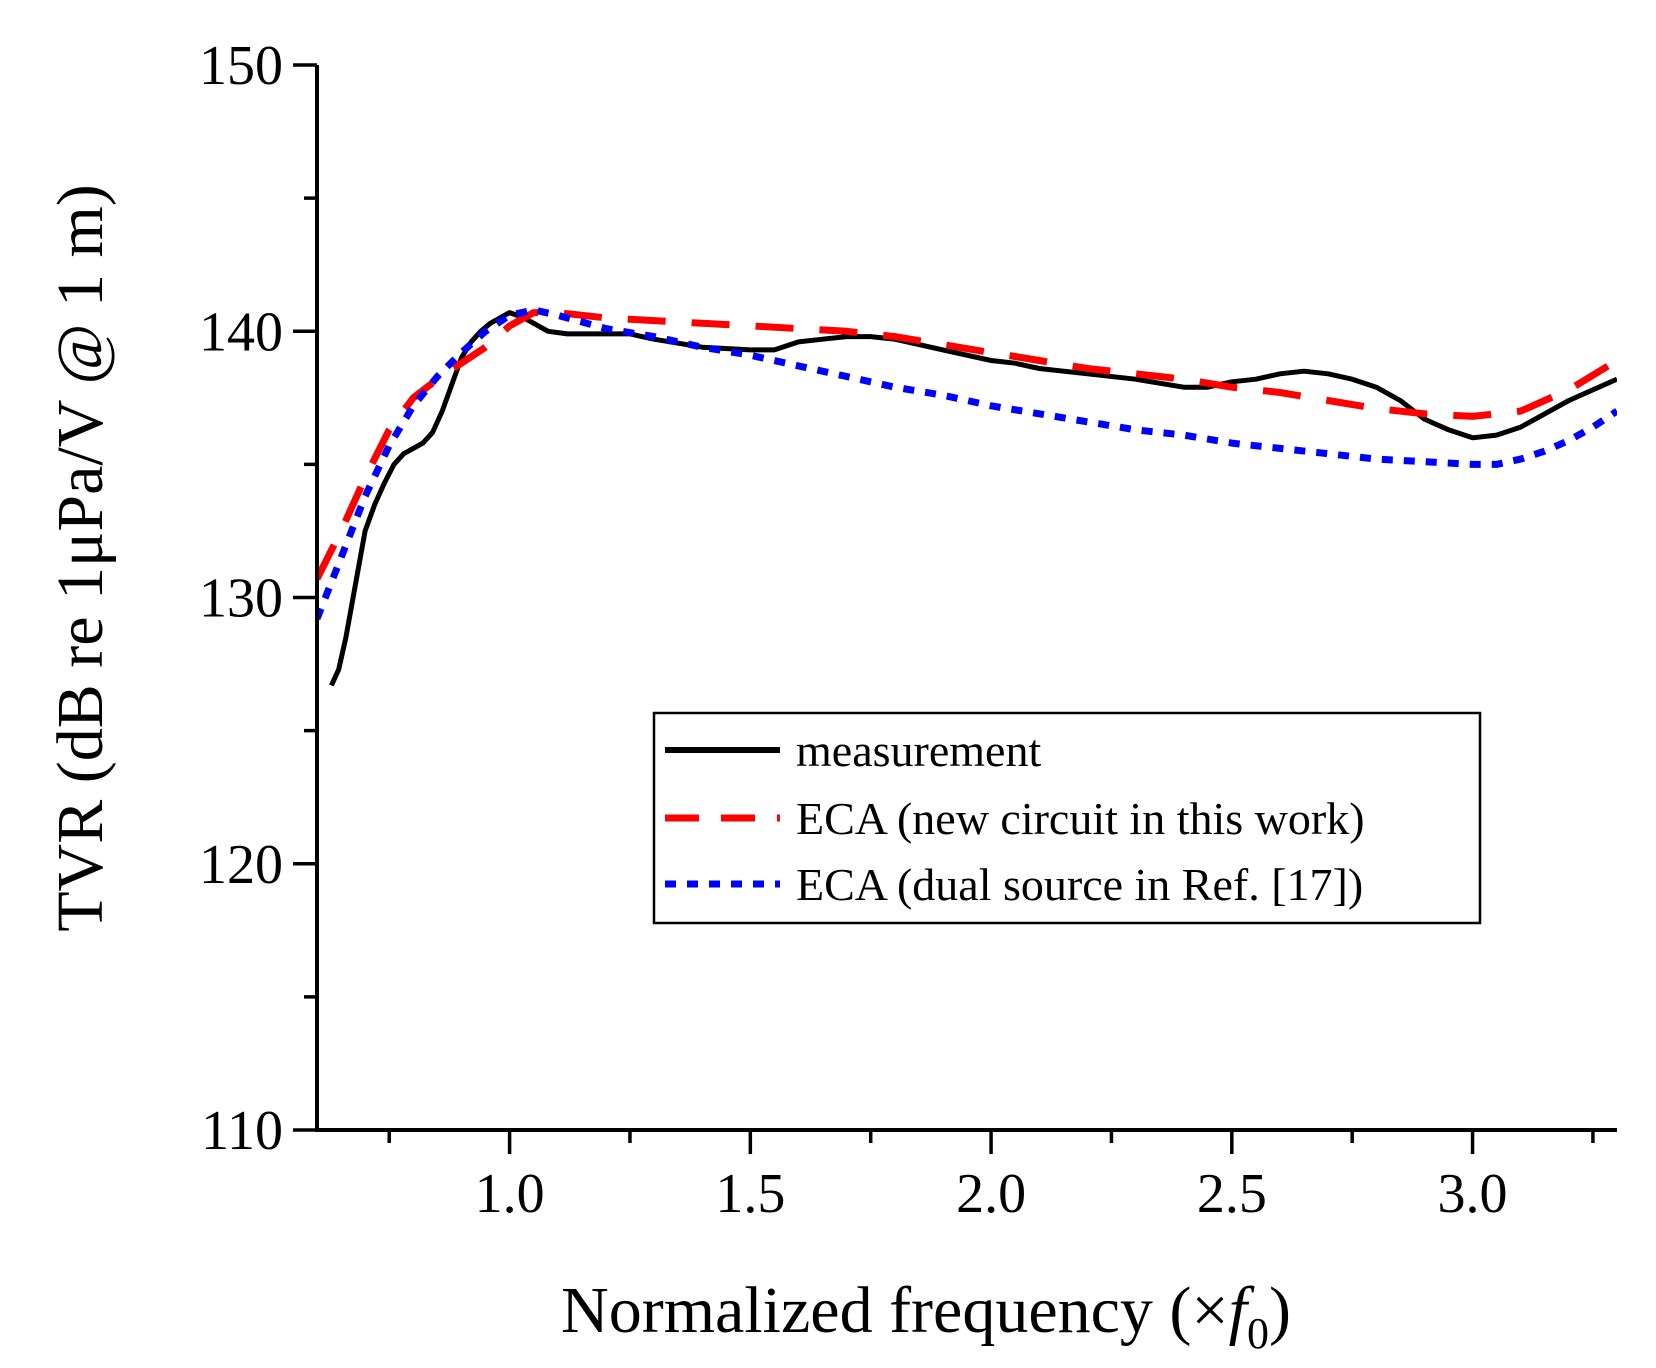 The width and height of the screenshot is (1656, 1368). What do you see at coordinates (241, 865) in the screenshot?
I see `y-tick-label: 120` at bounding box center [241, 865].